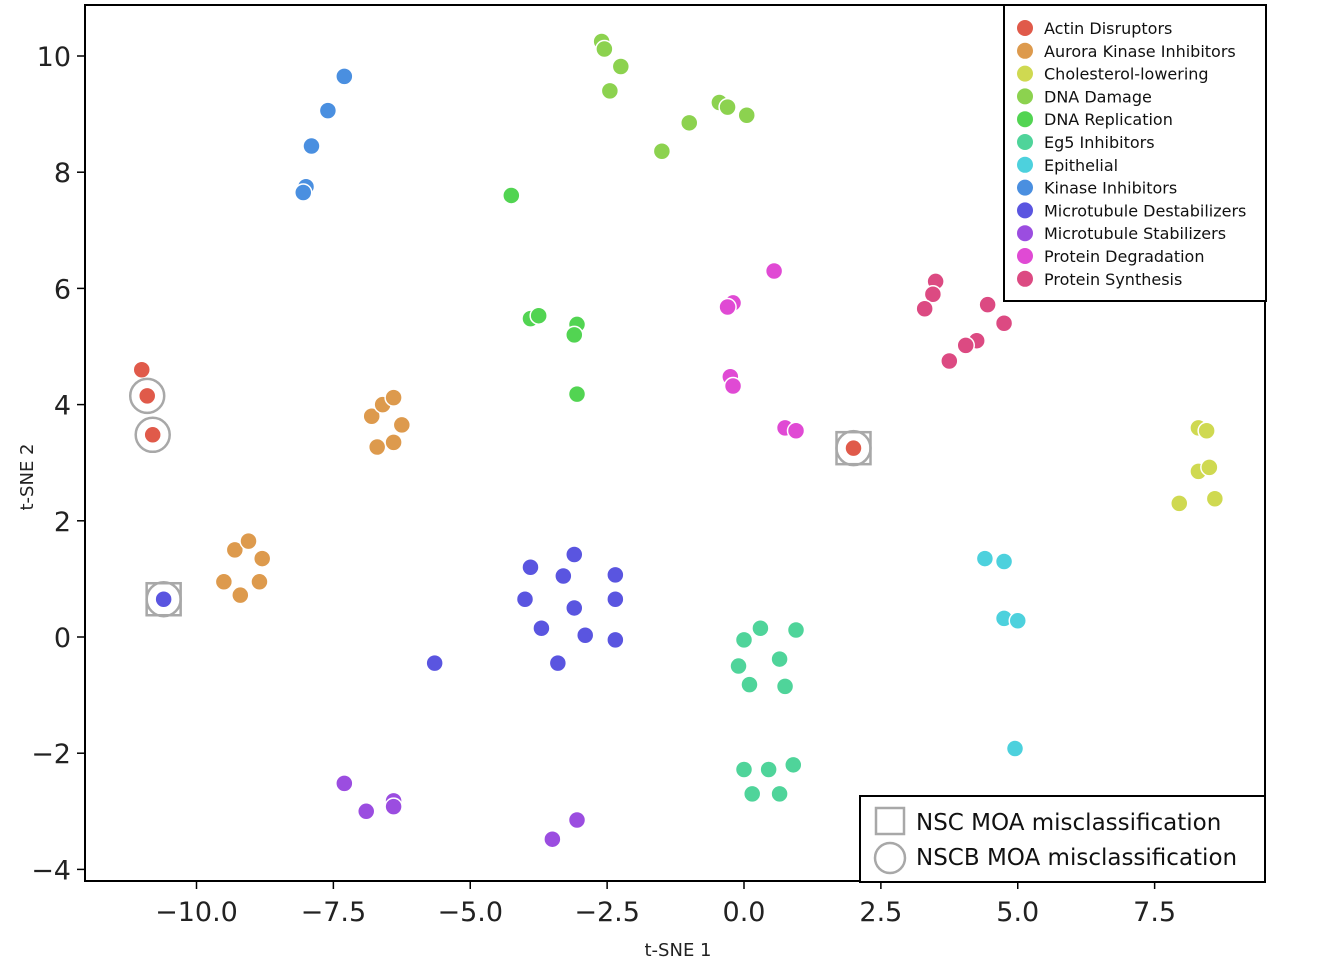  Describe the element at coordinates (890, 858) in the screenshot. I see `nscb-circle-icon` at that location.